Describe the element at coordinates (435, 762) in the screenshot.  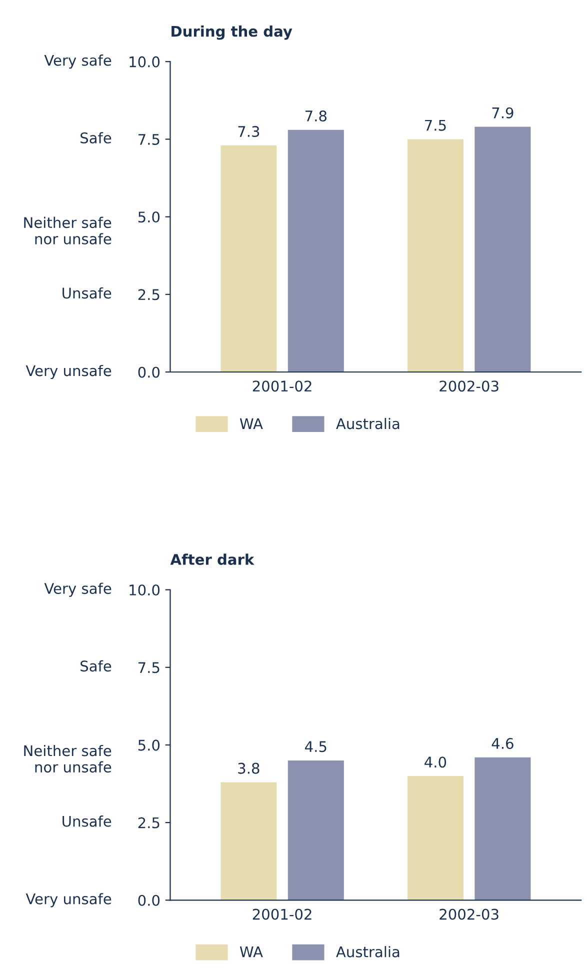
I see `data-label: 4.0` at that location.